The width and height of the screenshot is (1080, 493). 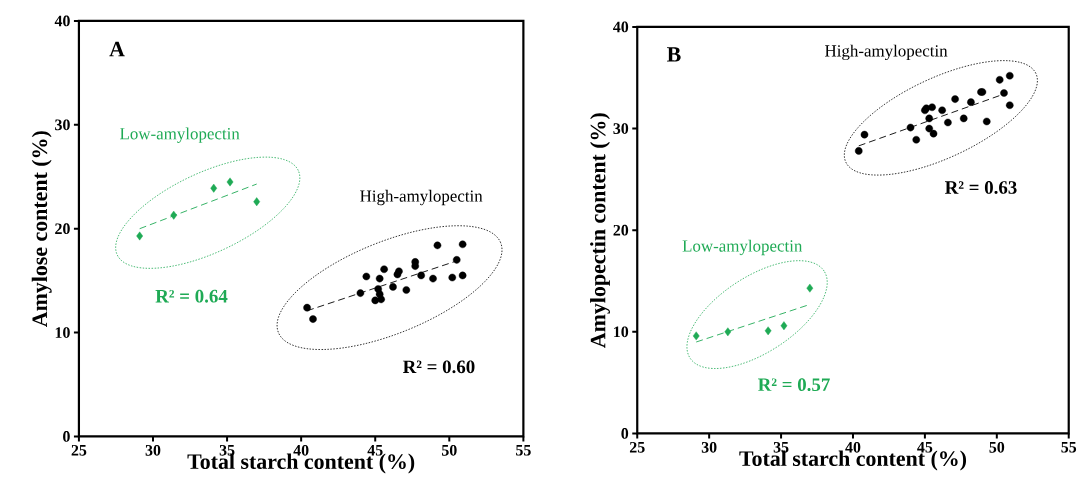 What do you see at coordinates (180, 135) in the screenshot?
I see `text: Low-amylopectin` at bounding box center [180, 135].